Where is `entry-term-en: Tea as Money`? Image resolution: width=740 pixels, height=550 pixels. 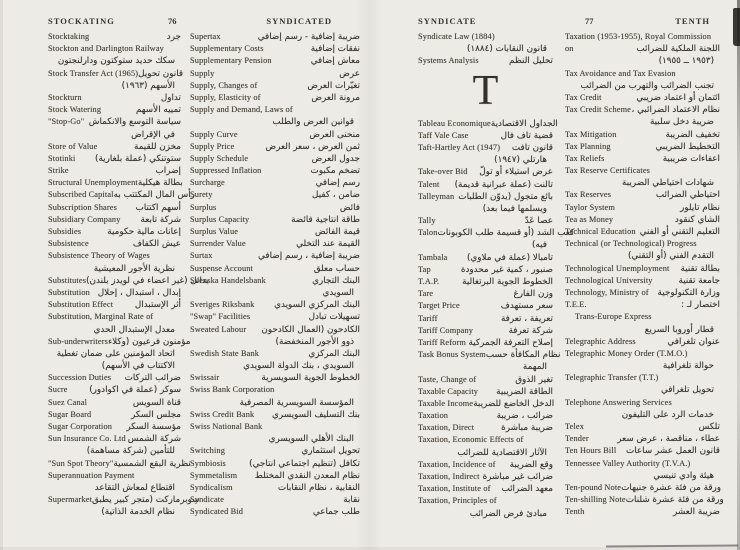
entry-term-en: Tea as Money is located at coordinates (589, 219).